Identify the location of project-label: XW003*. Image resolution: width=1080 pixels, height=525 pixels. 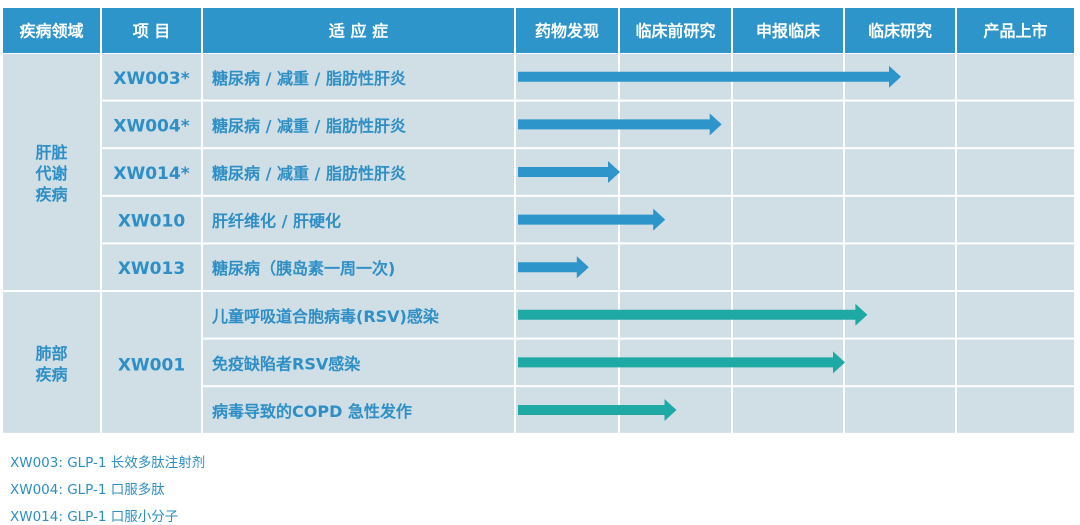
(151, 79).